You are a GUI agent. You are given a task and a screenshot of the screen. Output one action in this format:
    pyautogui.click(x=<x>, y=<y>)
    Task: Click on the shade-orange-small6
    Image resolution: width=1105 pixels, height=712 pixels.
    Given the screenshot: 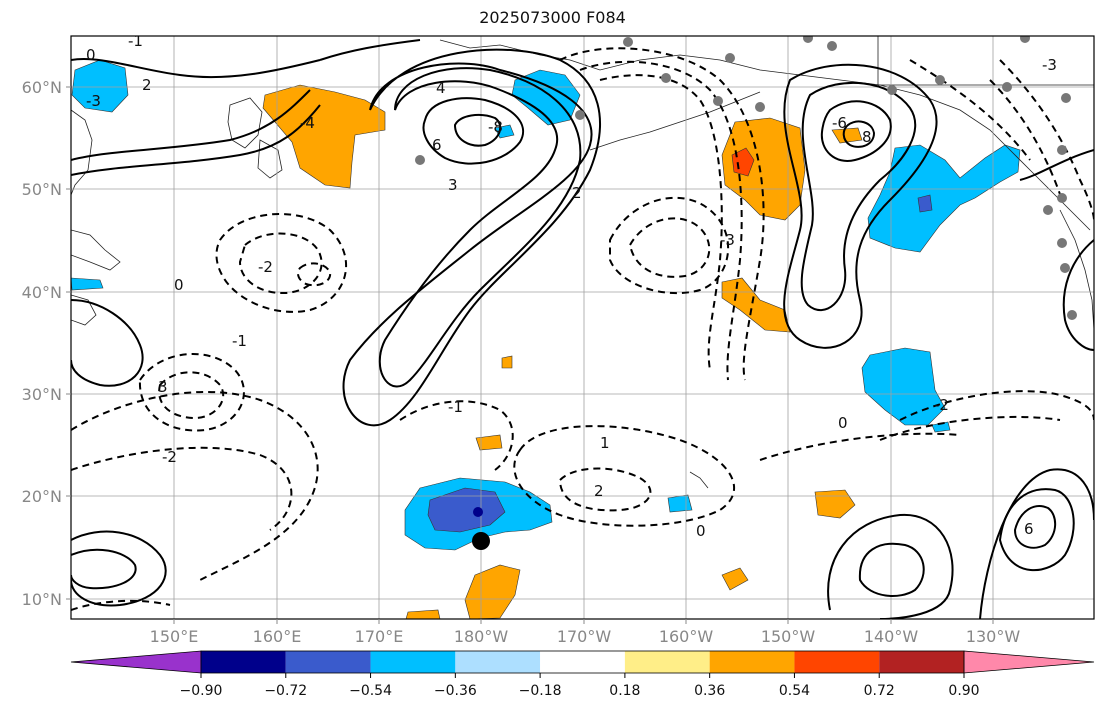 What is the action you would take?
    pyautogui.click(x=835, y=504)
    